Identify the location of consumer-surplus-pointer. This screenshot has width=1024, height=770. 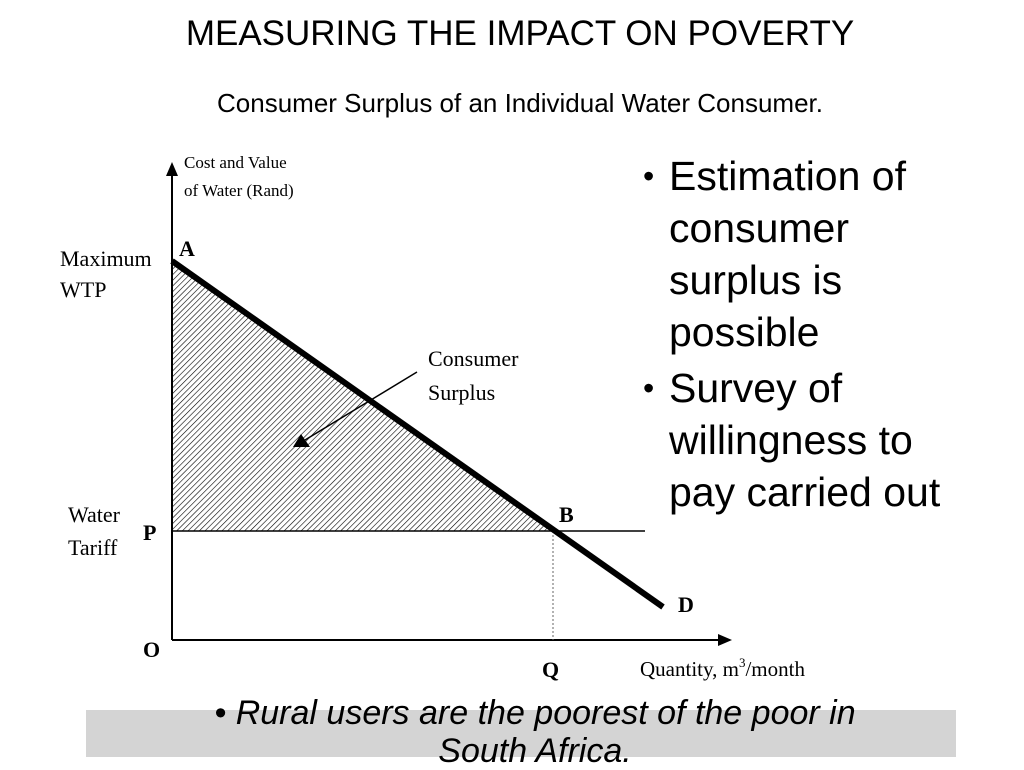
(361, 406).